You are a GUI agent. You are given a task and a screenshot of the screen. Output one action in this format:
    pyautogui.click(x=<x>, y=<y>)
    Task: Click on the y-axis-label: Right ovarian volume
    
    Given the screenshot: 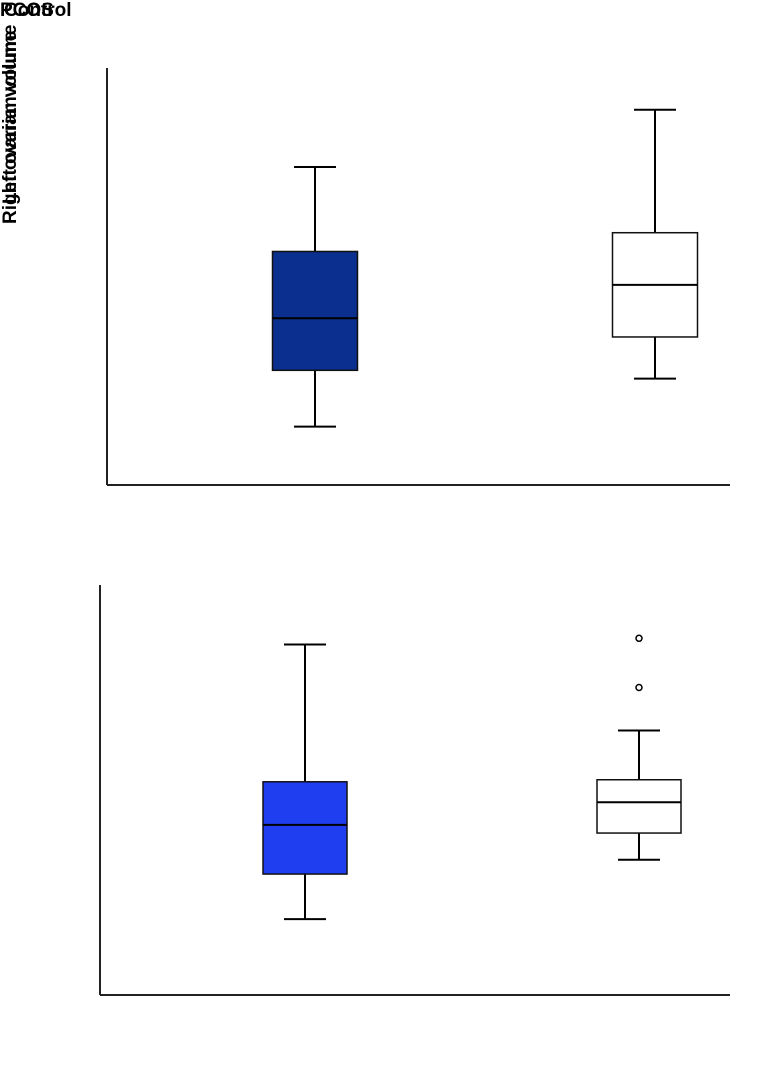 What is the action you would take?
    pyautogui.click(x=10, y=127)
    